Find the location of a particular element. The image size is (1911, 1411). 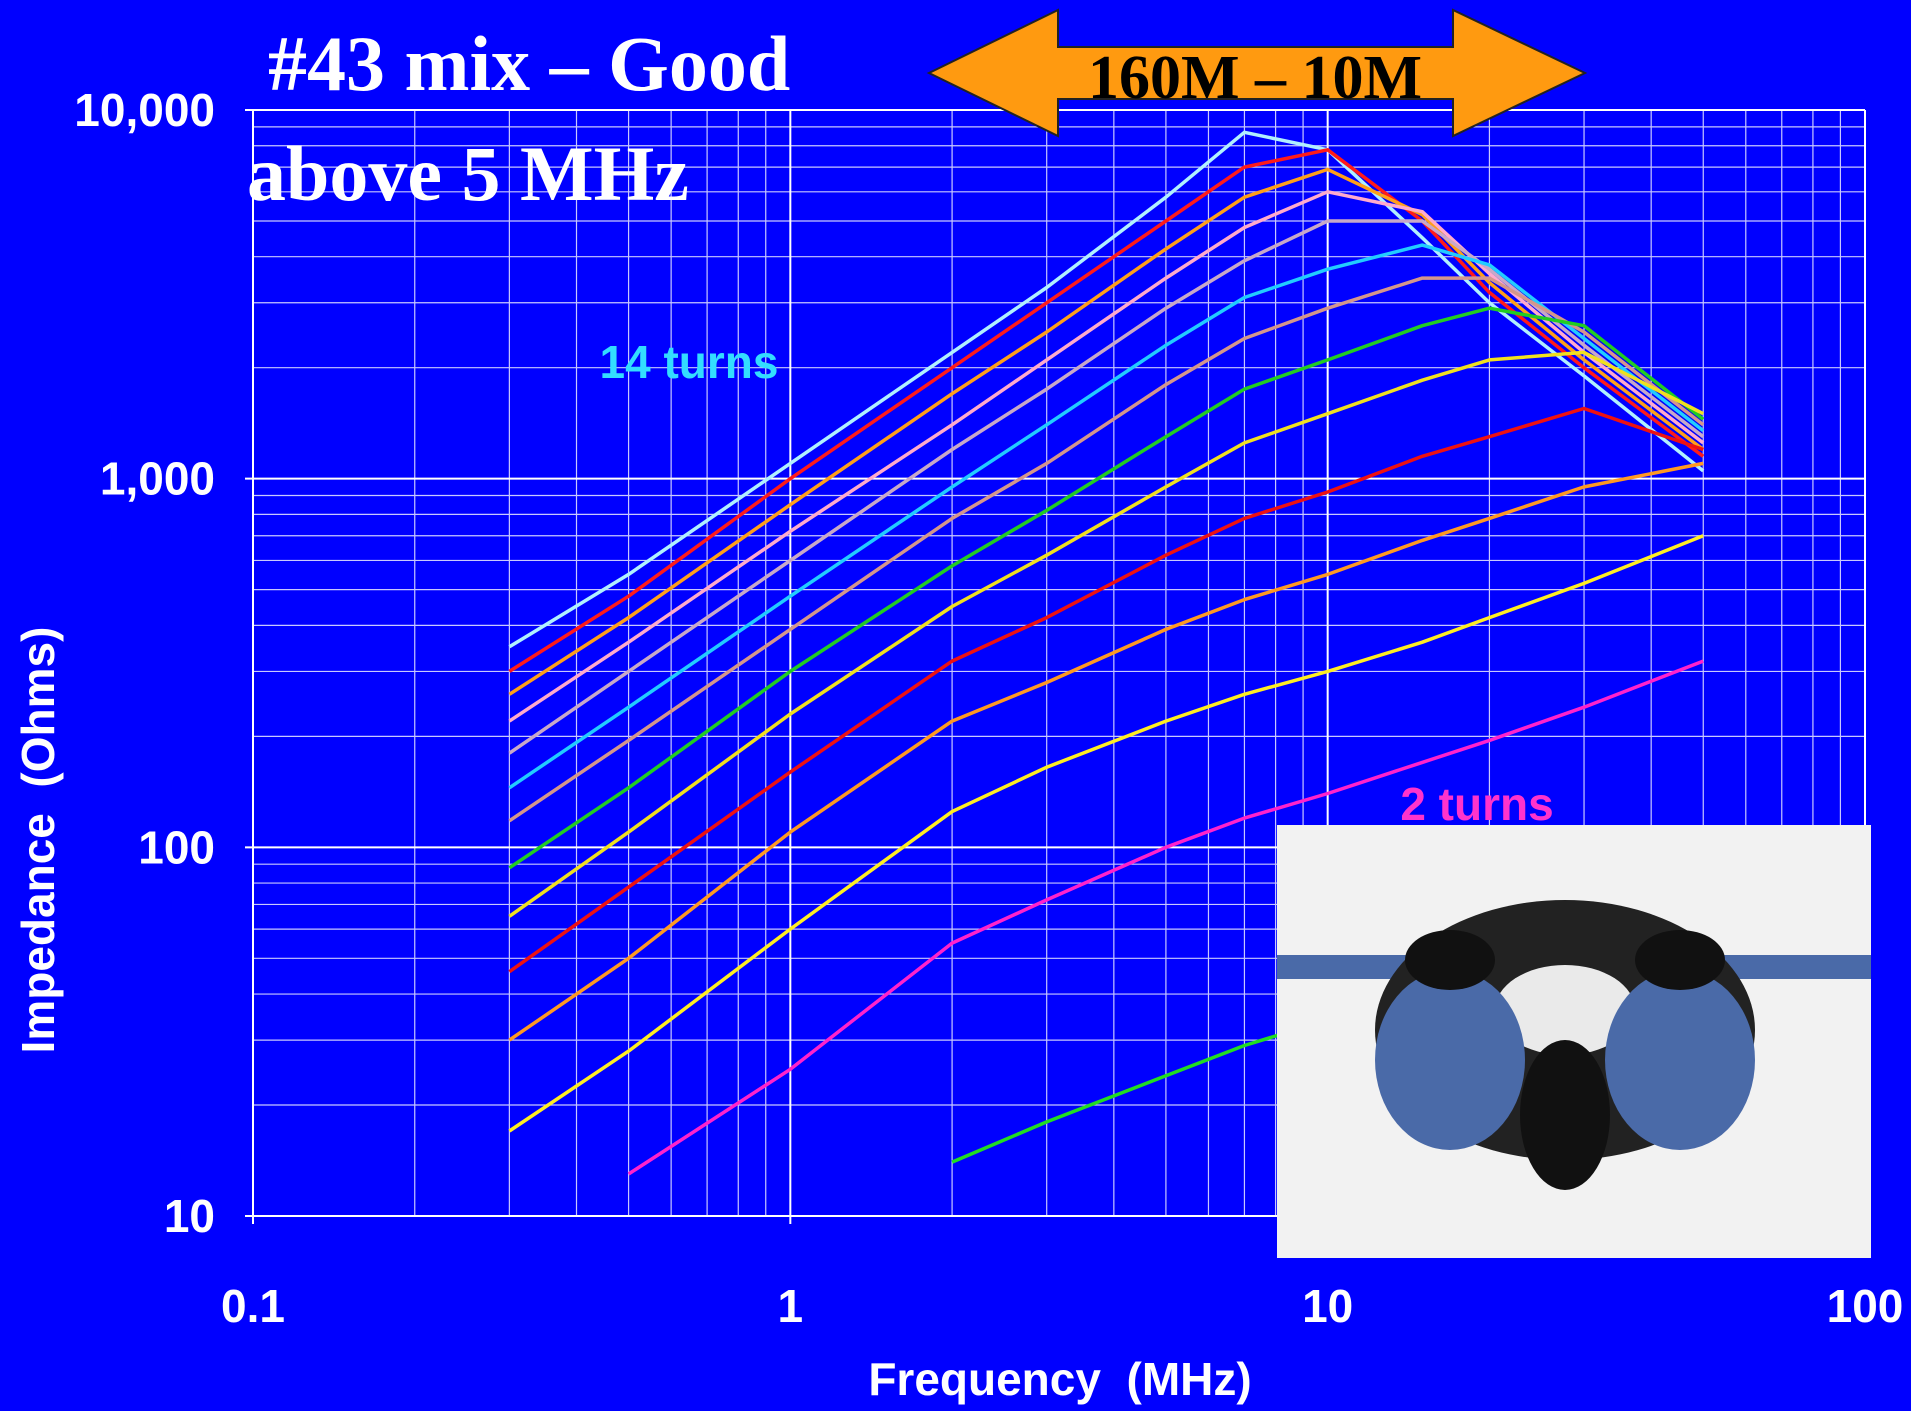

annotation: 2 turns is located at coordinates (1476, 804).